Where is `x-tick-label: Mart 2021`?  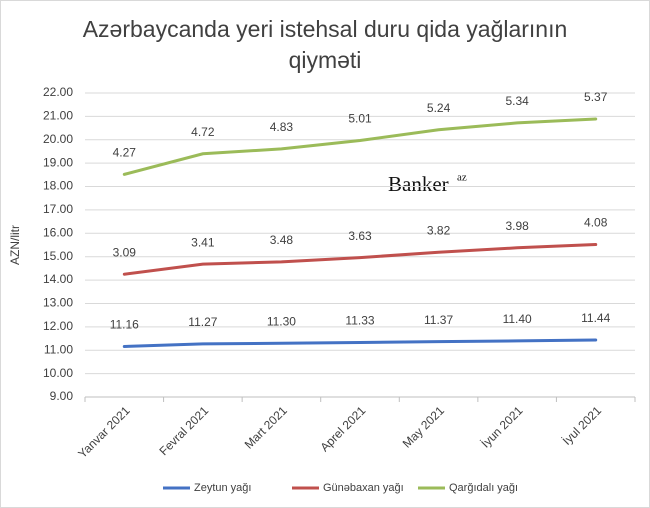
x-tick-label: Mart 2021 is located at coordinates (266, 427).